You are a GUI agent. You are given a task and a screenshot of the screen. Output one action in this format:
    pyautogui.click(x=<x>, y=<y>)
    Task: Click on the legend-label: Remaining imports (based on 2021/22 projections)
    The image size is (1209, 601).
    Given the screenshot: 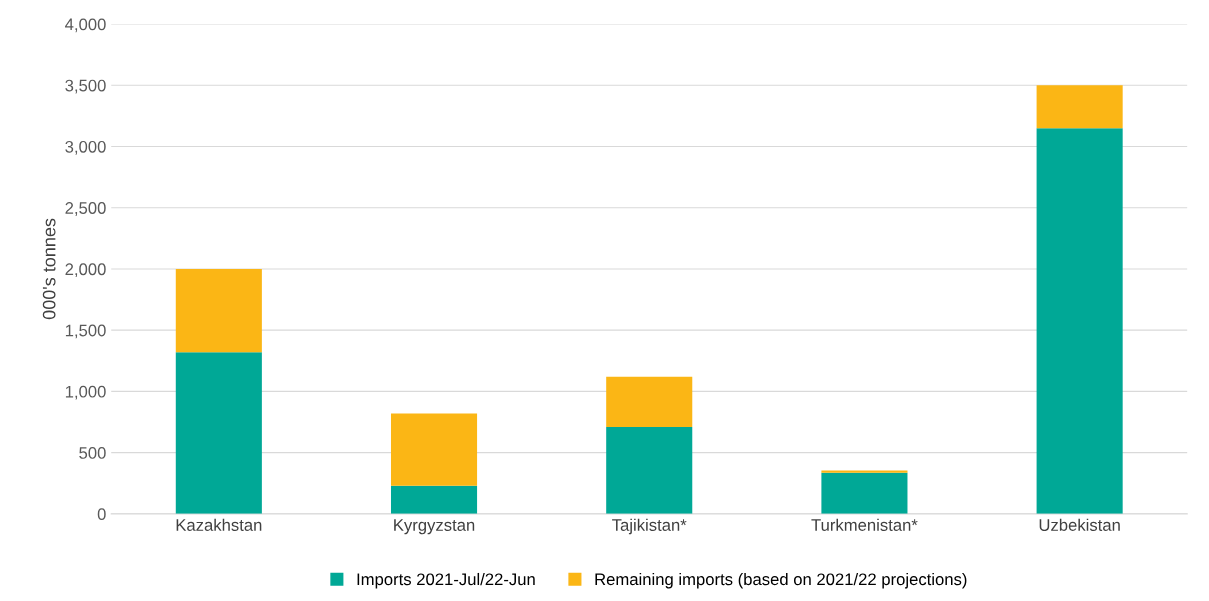 What is the action you would take?
    pyautogui.click(x=781, y=580)
    